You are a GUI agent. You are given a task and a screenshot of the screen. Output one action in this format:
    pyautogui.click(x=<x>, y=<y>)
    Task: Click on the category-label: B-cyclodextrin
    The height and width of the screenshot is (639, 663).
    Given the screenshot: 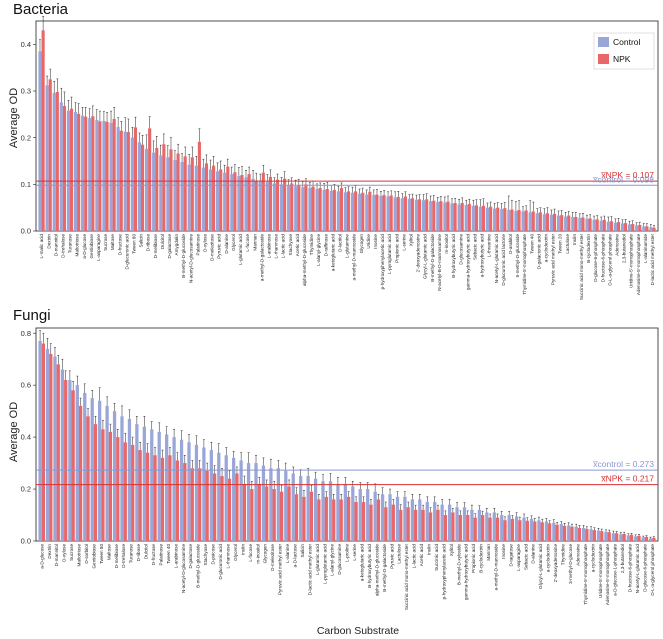 What is the action you would take?
    pyautogui.click(x=481, y=558)
    